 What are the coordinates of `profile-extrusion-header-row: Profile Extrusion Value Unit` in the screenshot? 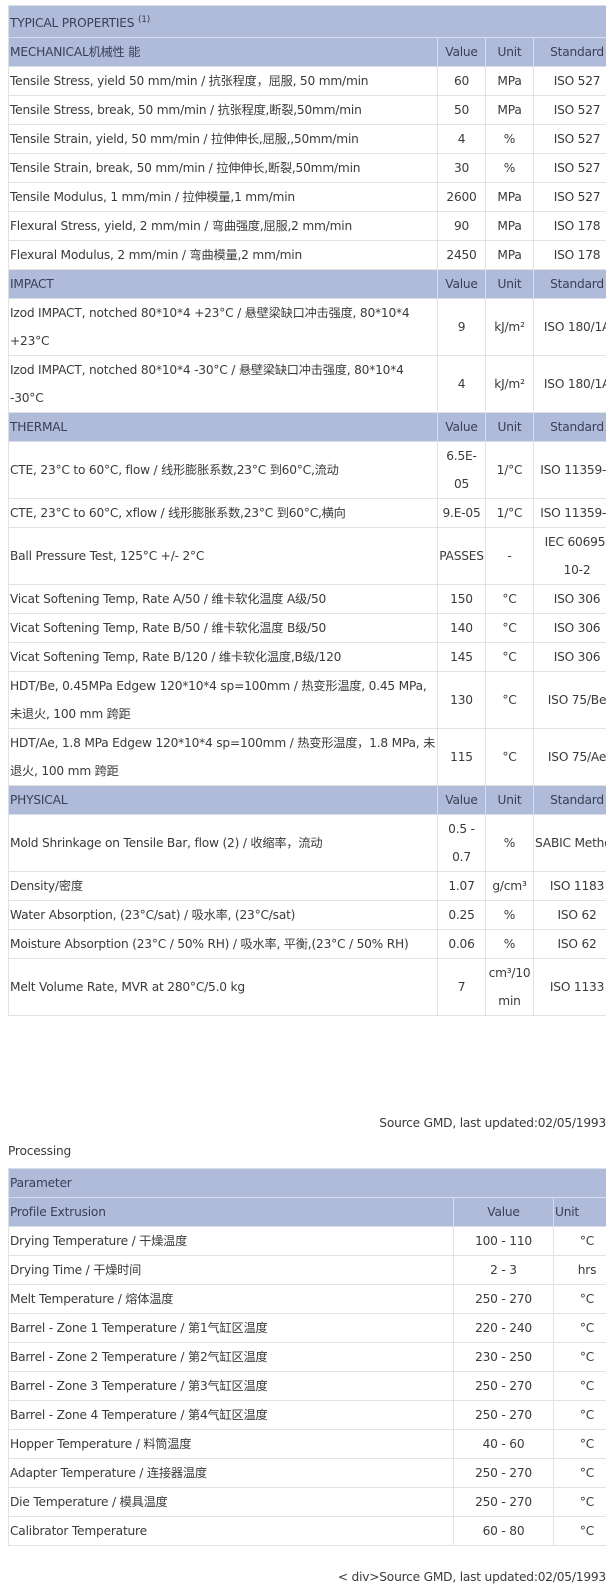 It's located at (307, 1212).